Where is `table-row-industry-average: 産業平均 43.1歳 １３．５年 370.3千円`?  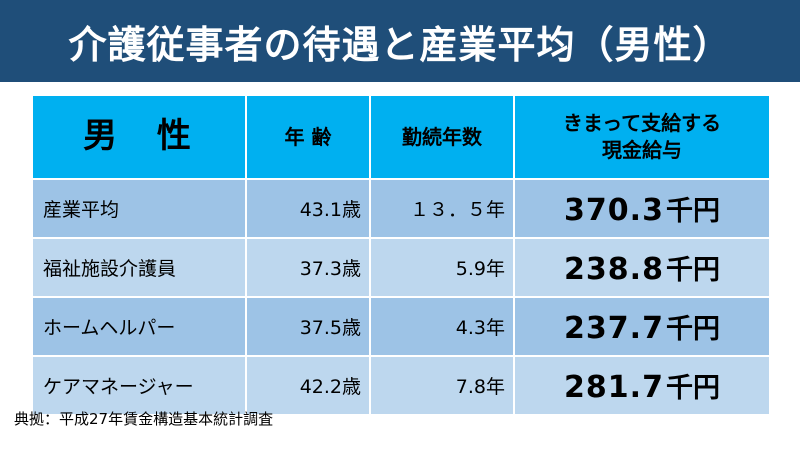
table-row-industry-average: 産業平均 43.1歳 １３．５年 370.3千円 is located at coordinates (401, 208).